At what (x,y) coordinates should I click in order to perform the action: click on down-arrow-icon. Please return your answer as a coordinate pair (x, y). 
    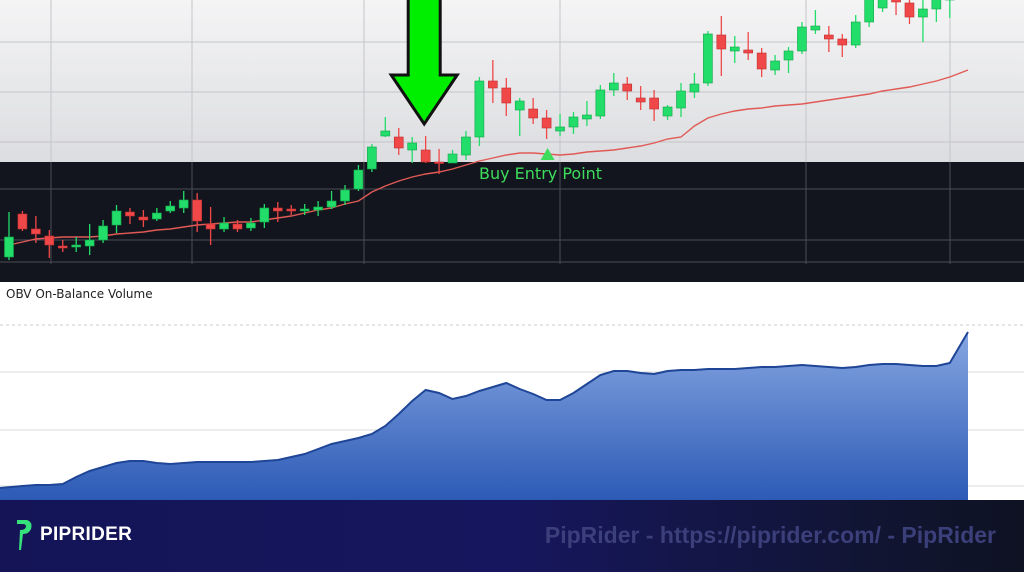
    Looking at the image, I should click on (424, 63).